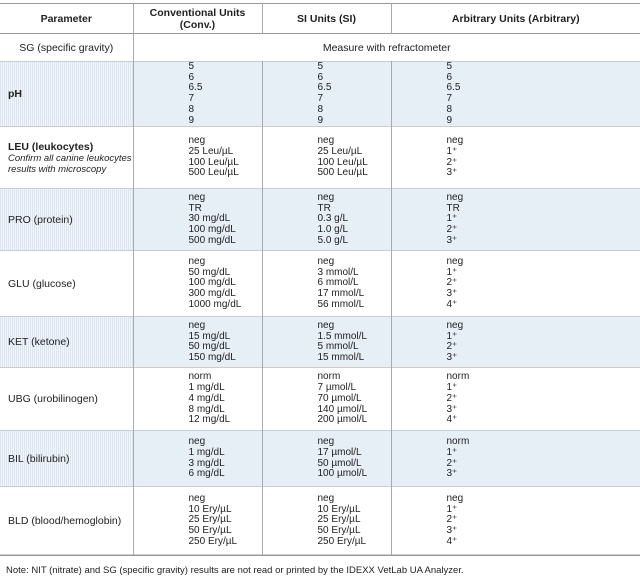 Image resolution: width=640 pixels, height=579 pixels. Describe the element at coordinates (50, 147) in the screenshot. I see `param-label: LEU (leukocytes)` at that location.